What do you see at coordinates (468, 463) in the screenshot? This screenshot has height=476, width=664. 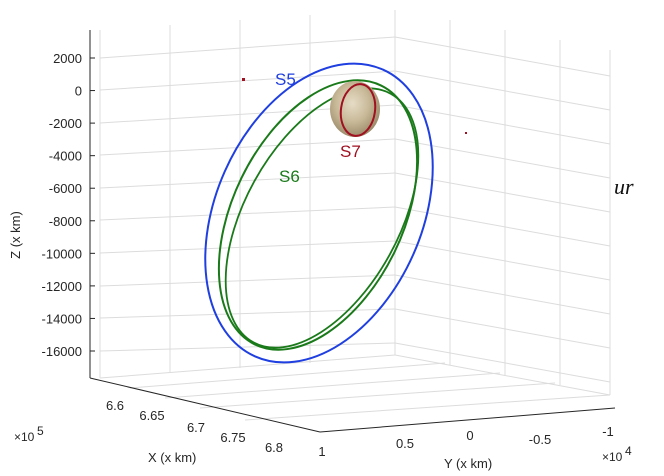 I see `y-axis-title: Y (x km)` at bounding box center [468, 463].